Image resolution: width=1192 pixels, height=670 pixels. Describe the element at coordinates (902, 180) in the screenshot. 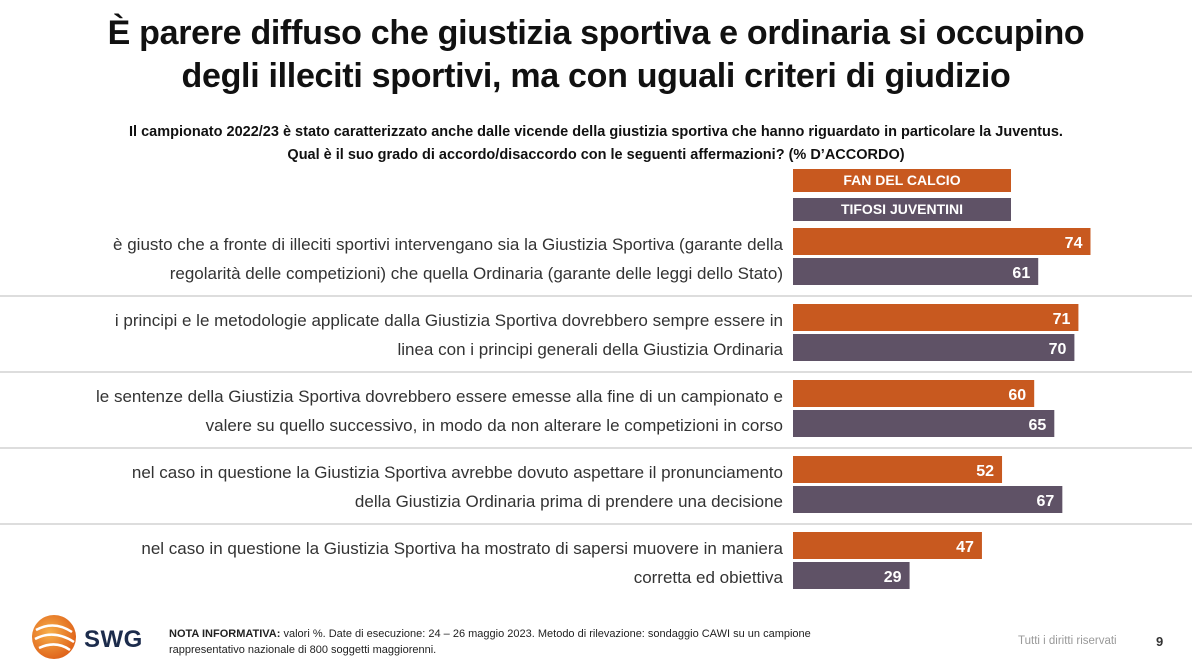

I see `legend-fan-del-calcio: FAN DEL CALCIO` at that location.